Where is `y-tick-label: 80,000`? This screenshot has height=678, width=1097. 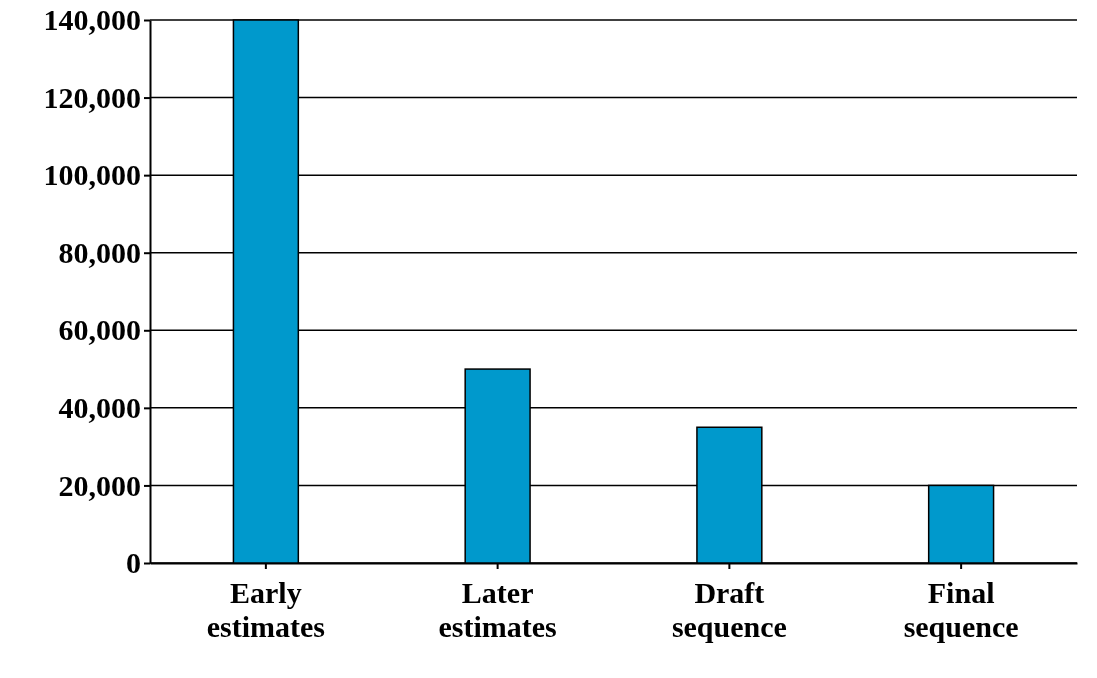 y-tick-label: 80,000 is located at coordinates (99, 252).